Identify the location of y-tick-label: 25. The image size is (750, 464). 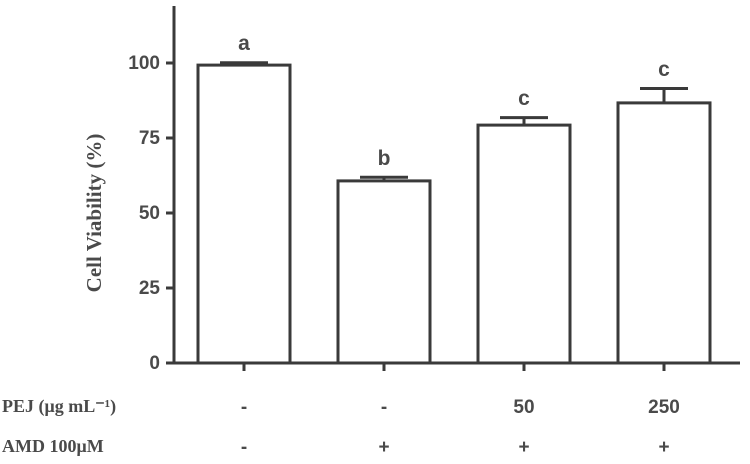
(150, 288).